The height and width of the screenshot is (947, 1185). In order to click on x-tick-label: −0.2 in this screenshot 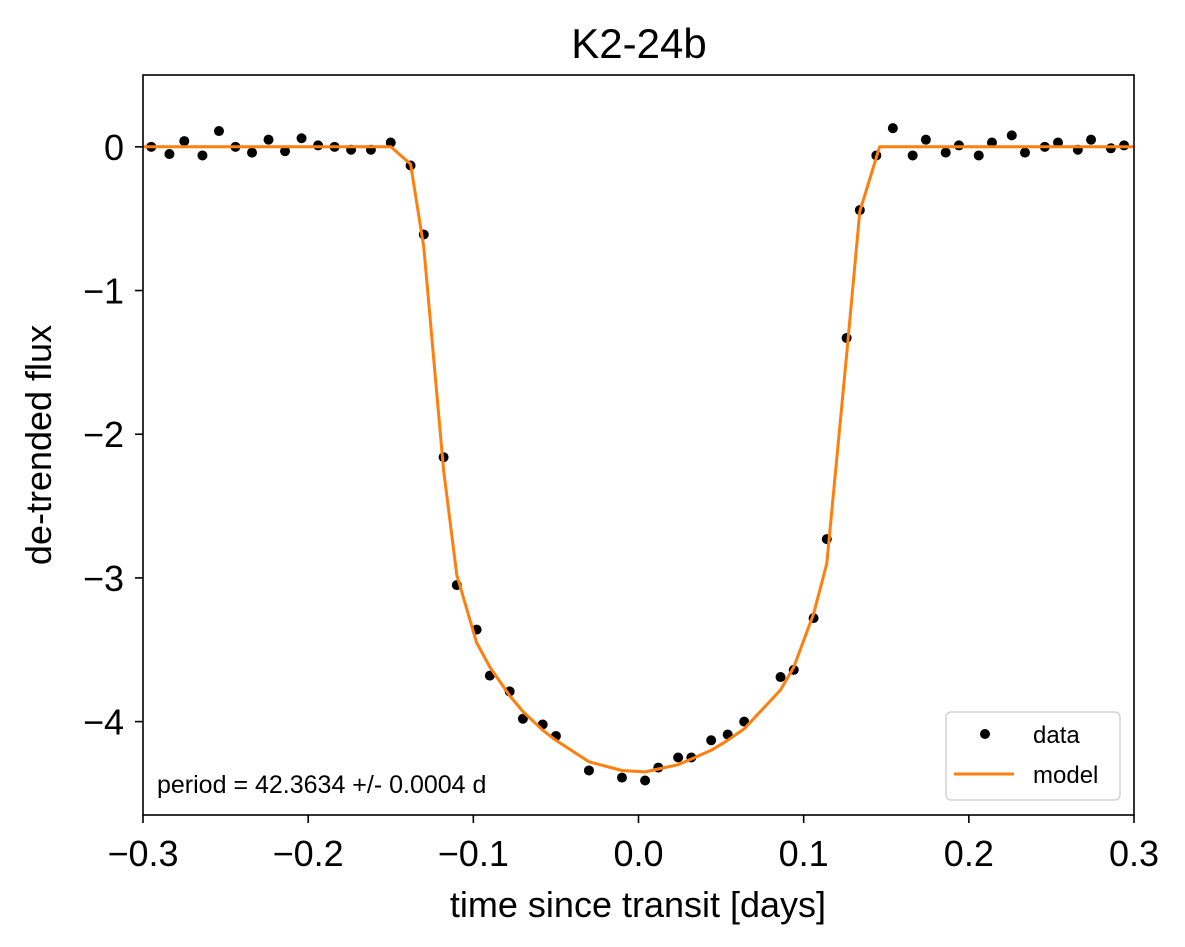, I will do `click(308, 853)`.